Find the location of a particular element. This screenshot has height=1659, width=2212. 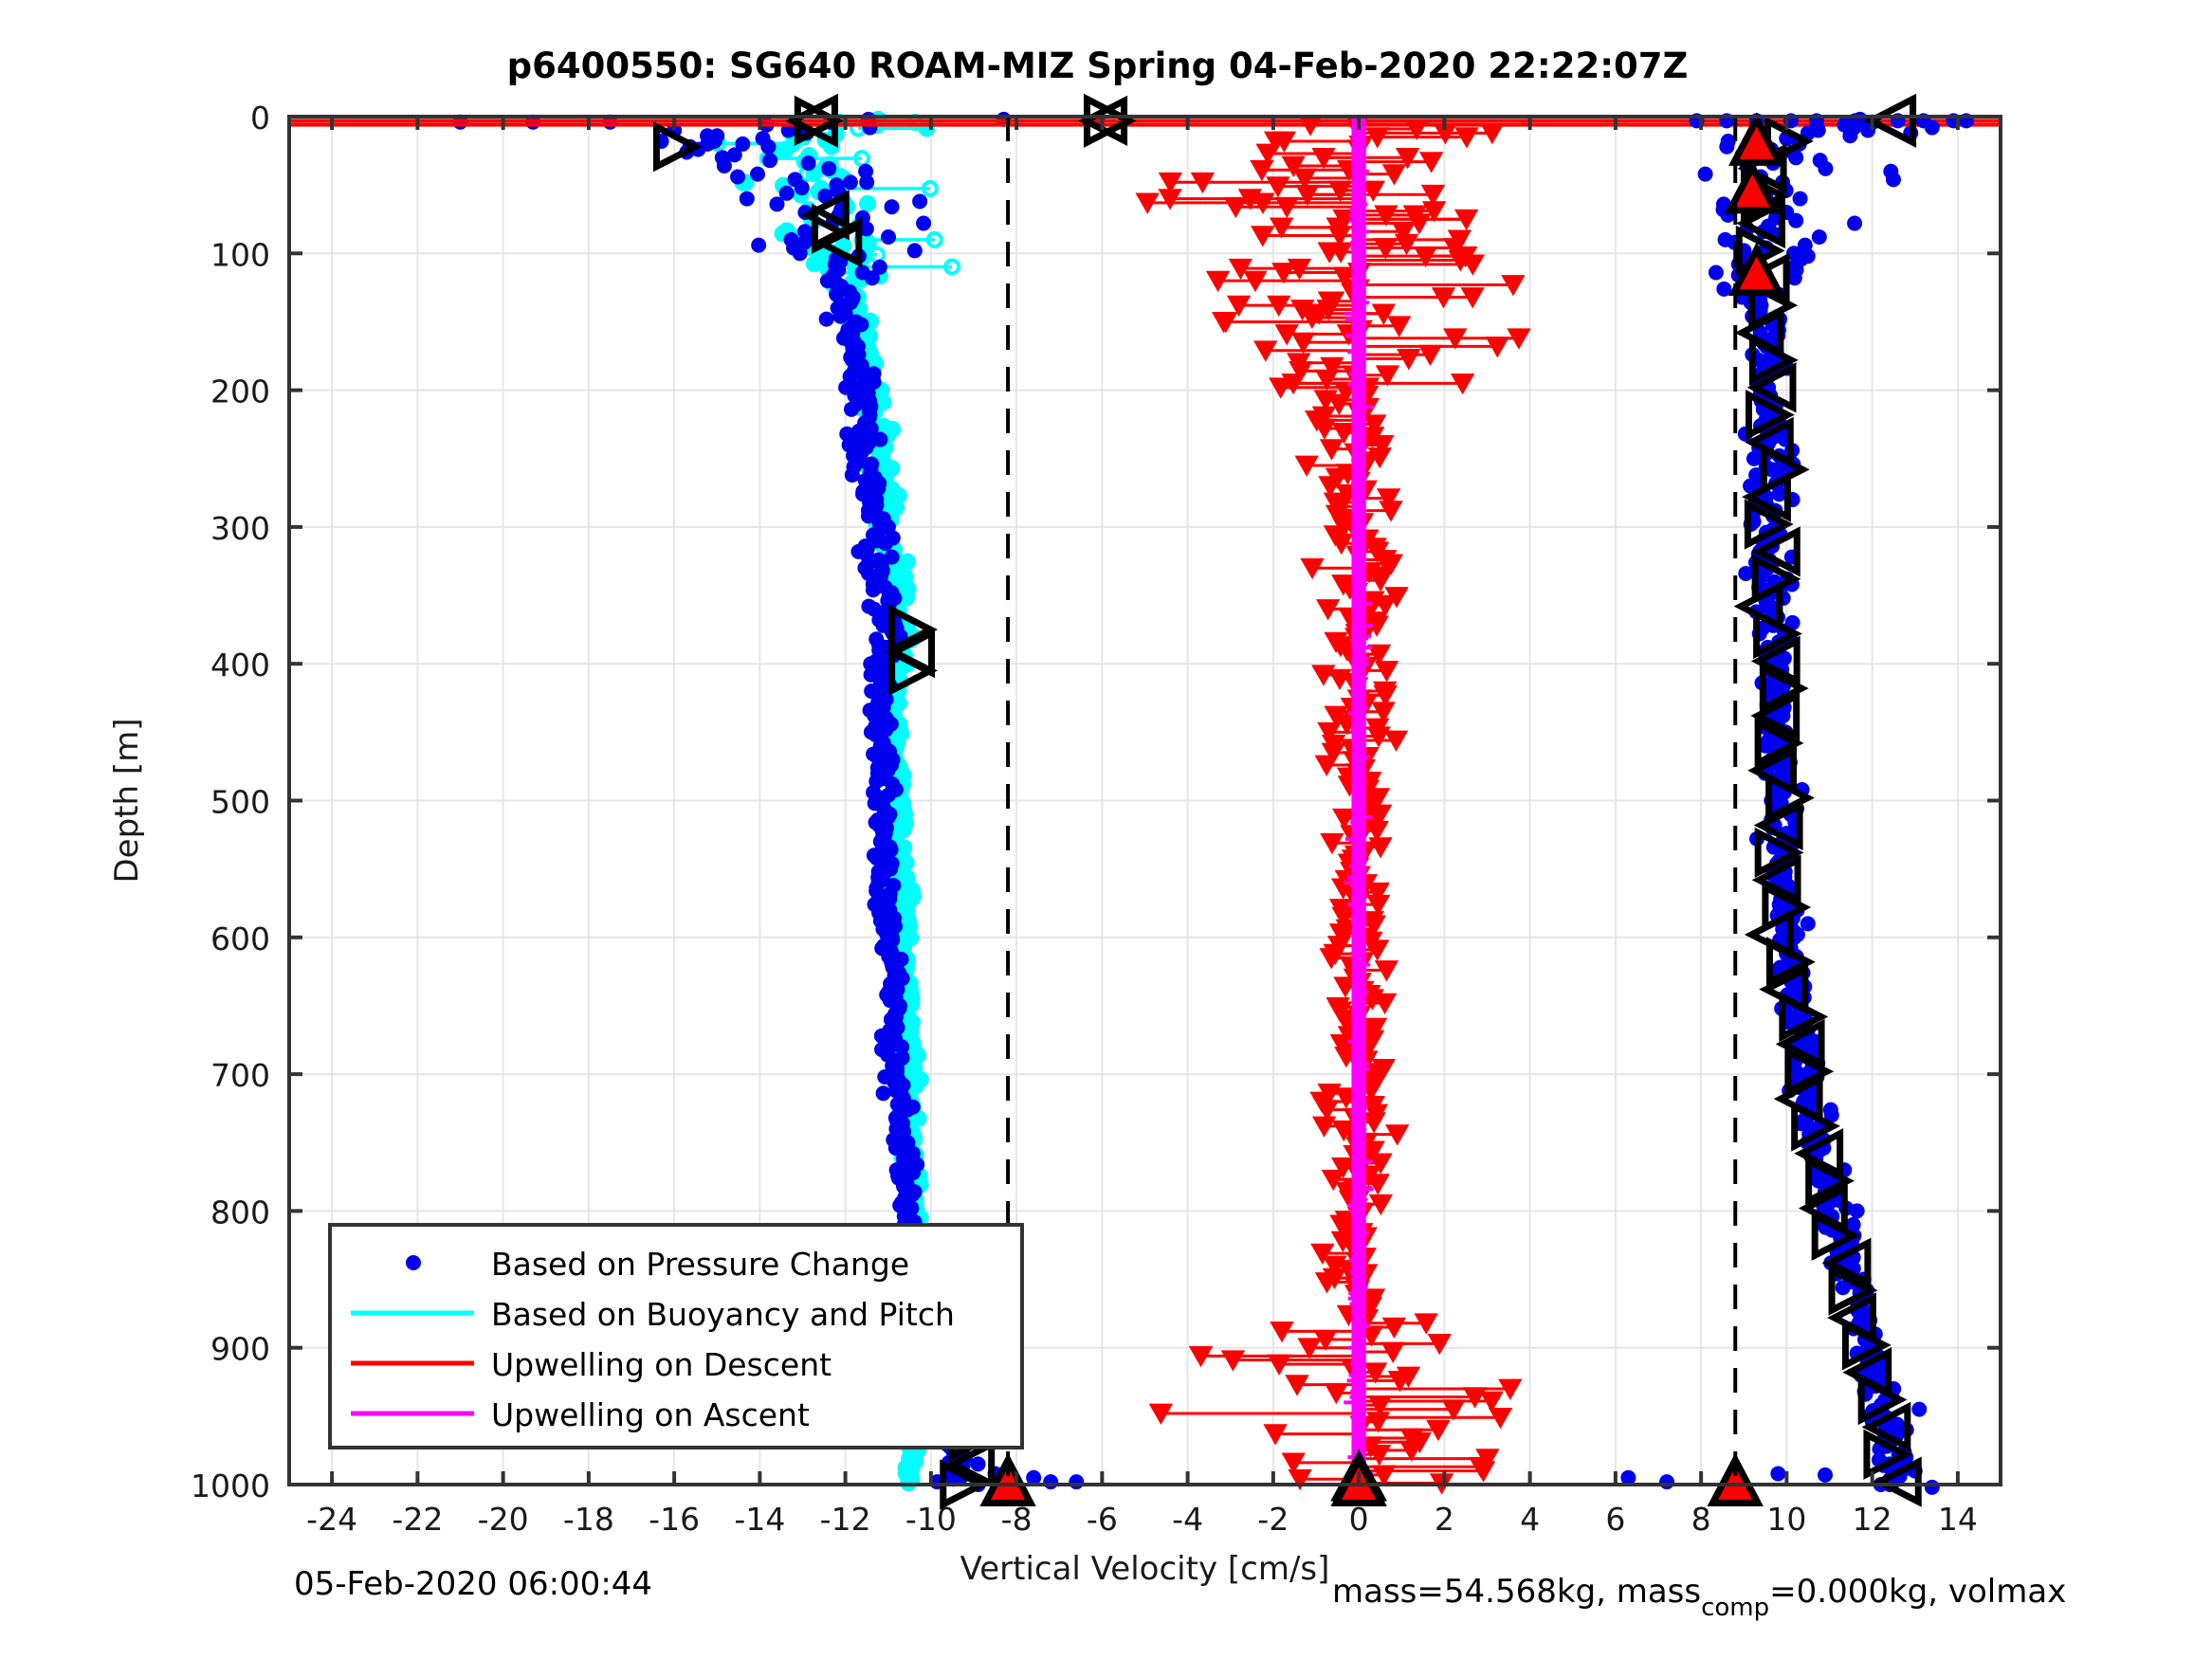

legend-marker-dot is located at coordinates (413, 1262).